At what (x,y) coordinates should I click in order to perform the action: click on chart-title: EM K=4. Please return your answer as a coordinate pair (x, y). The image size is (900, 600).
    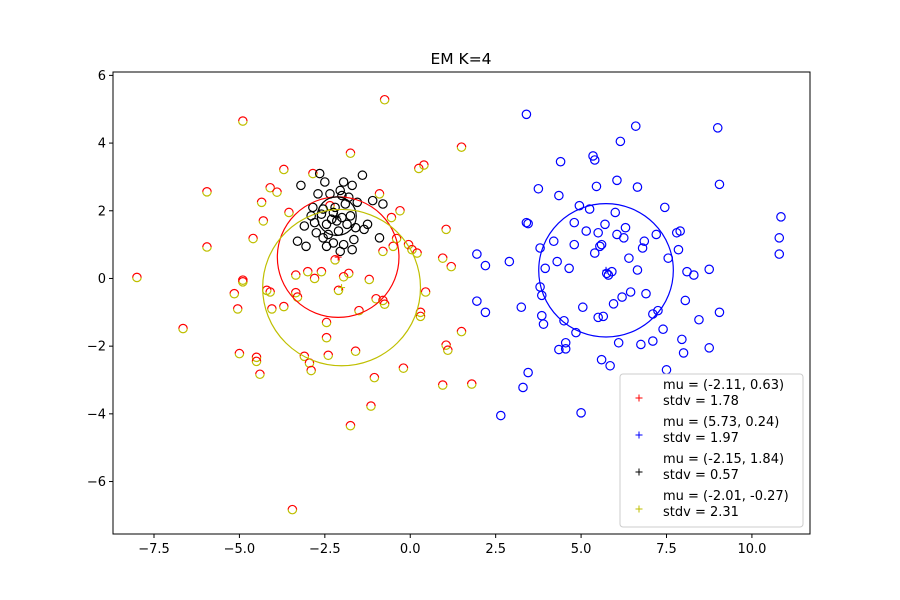
    Looking at the image, I should click on (460, 59).